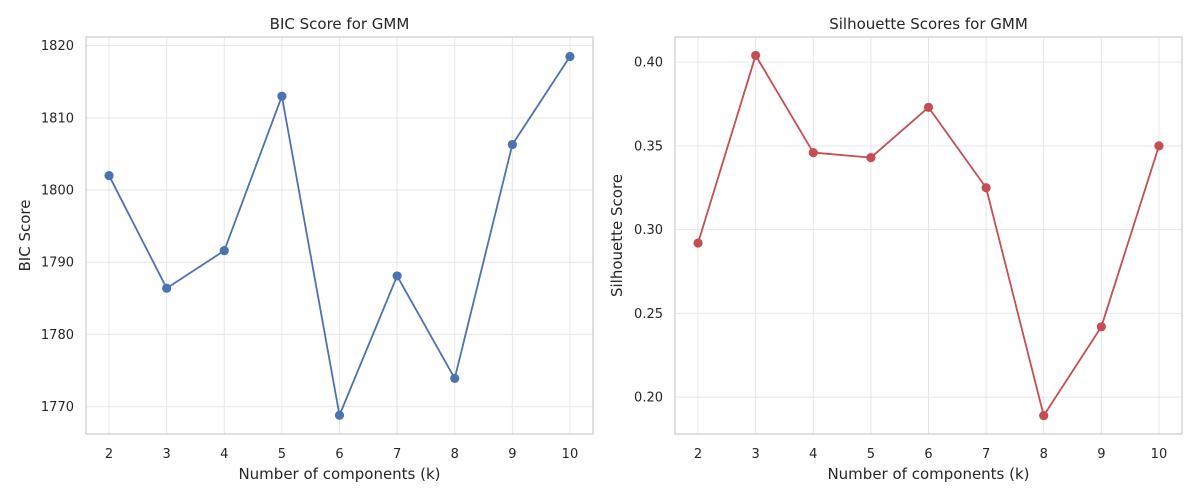 Image resolution: width=1200 pixels, height=500 pixels. What do you see at coordinates (648, 146) in the screenshot?
I see `silhouette-y-tick-label: 0.35` at bounding box center [648, 146].